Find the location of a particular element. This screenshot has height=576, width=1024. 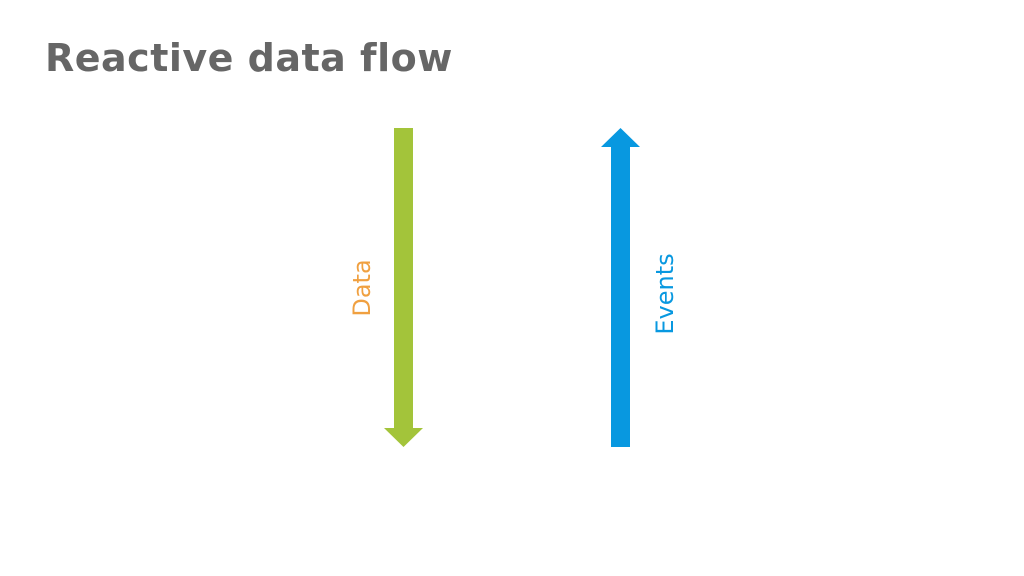

data-arrow-down is located at coordinates (403, 287).